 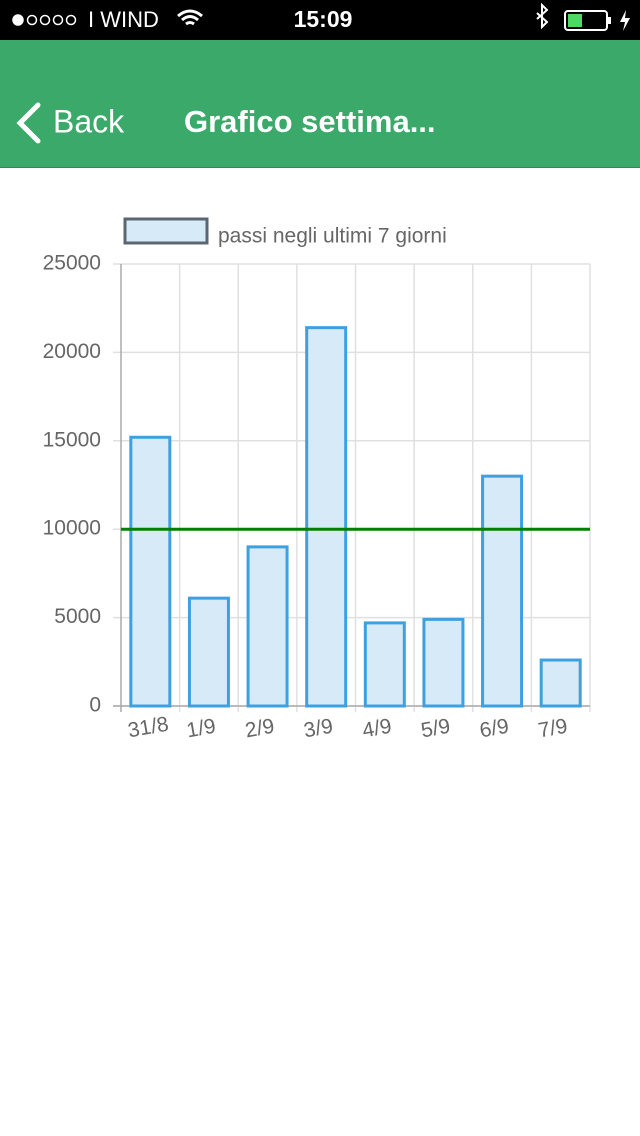 I want to click on charging-icon, so click(x=625, y=20).